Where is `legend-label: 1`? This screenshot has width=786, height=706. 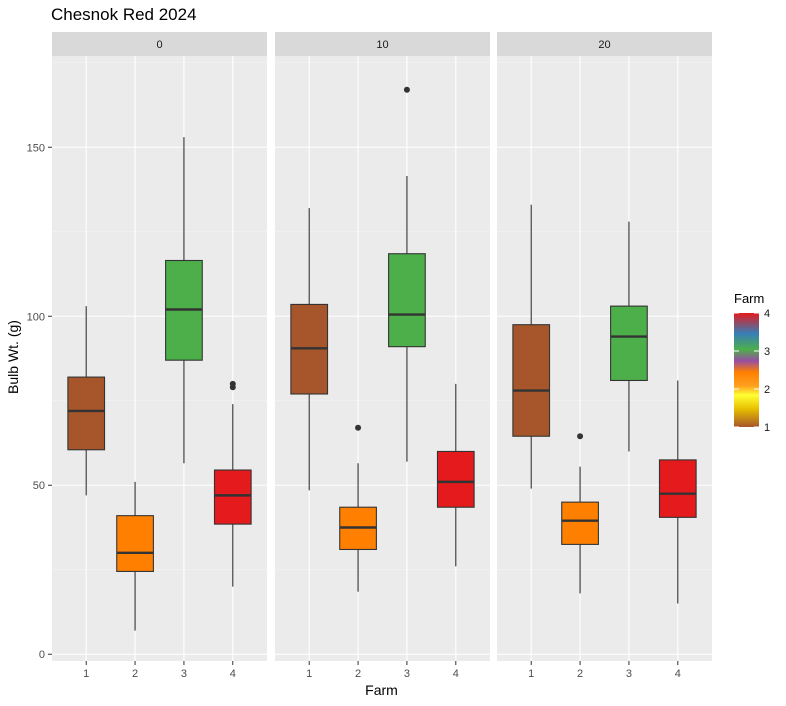 legend-label: 1 is located at coordinates (767, 428).